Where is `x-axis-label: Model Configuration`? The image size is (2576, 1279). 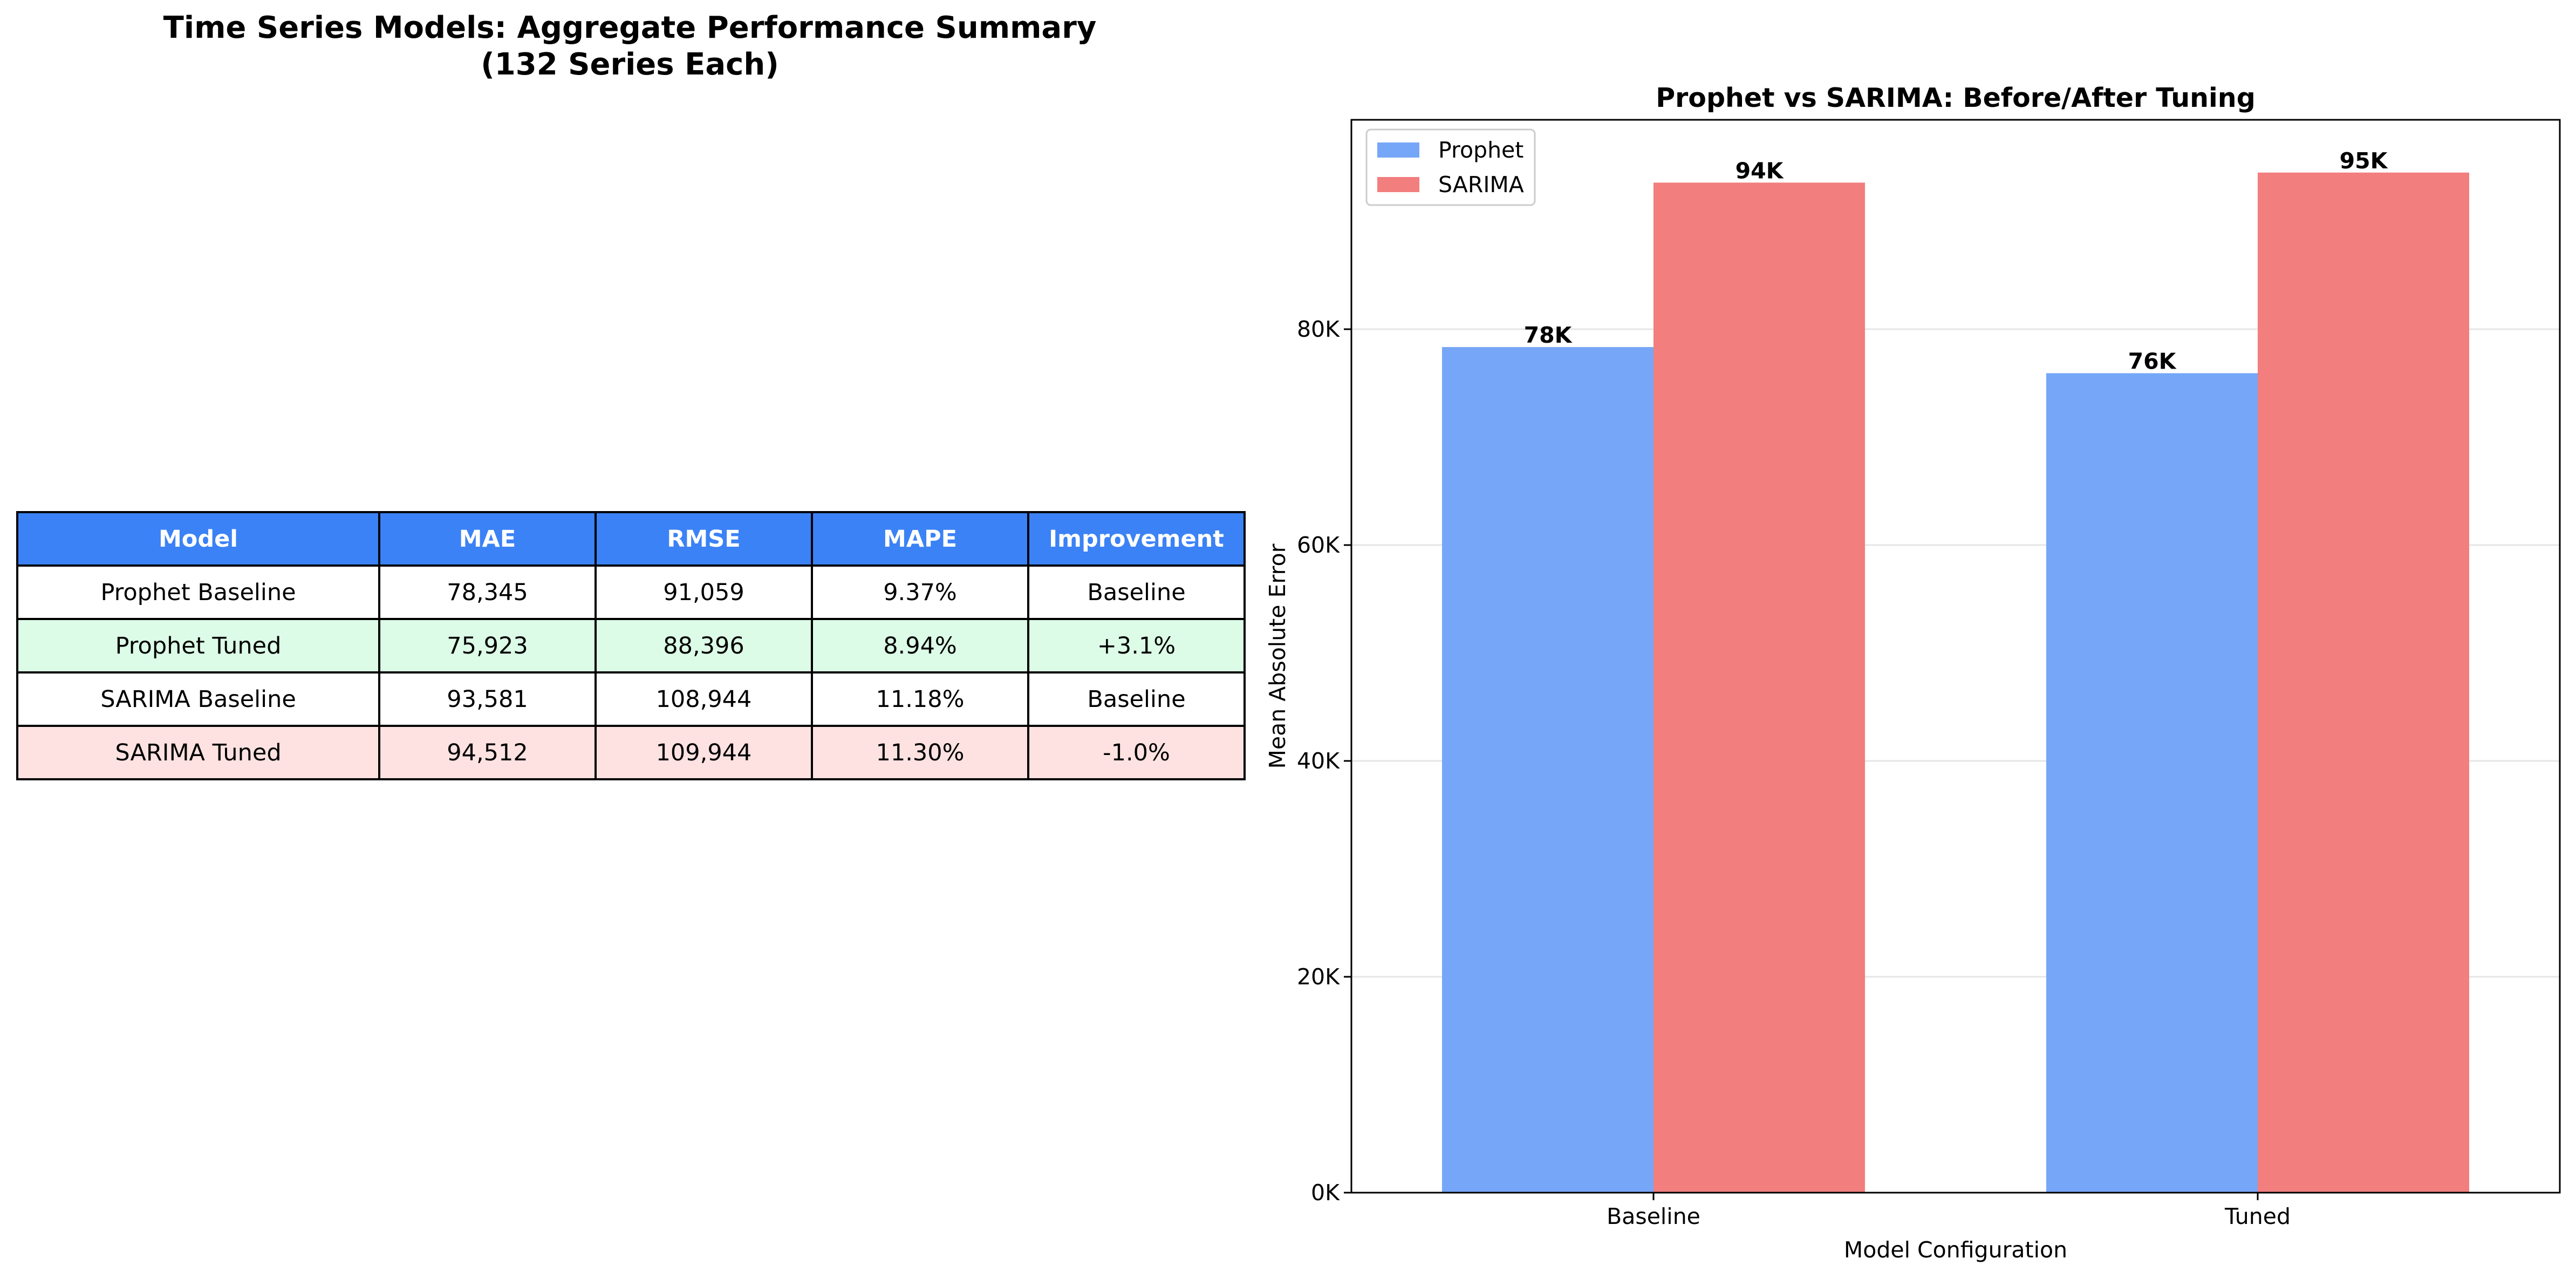
x-axis-label: Model Configuration is located at coordinates (1955, 1250).